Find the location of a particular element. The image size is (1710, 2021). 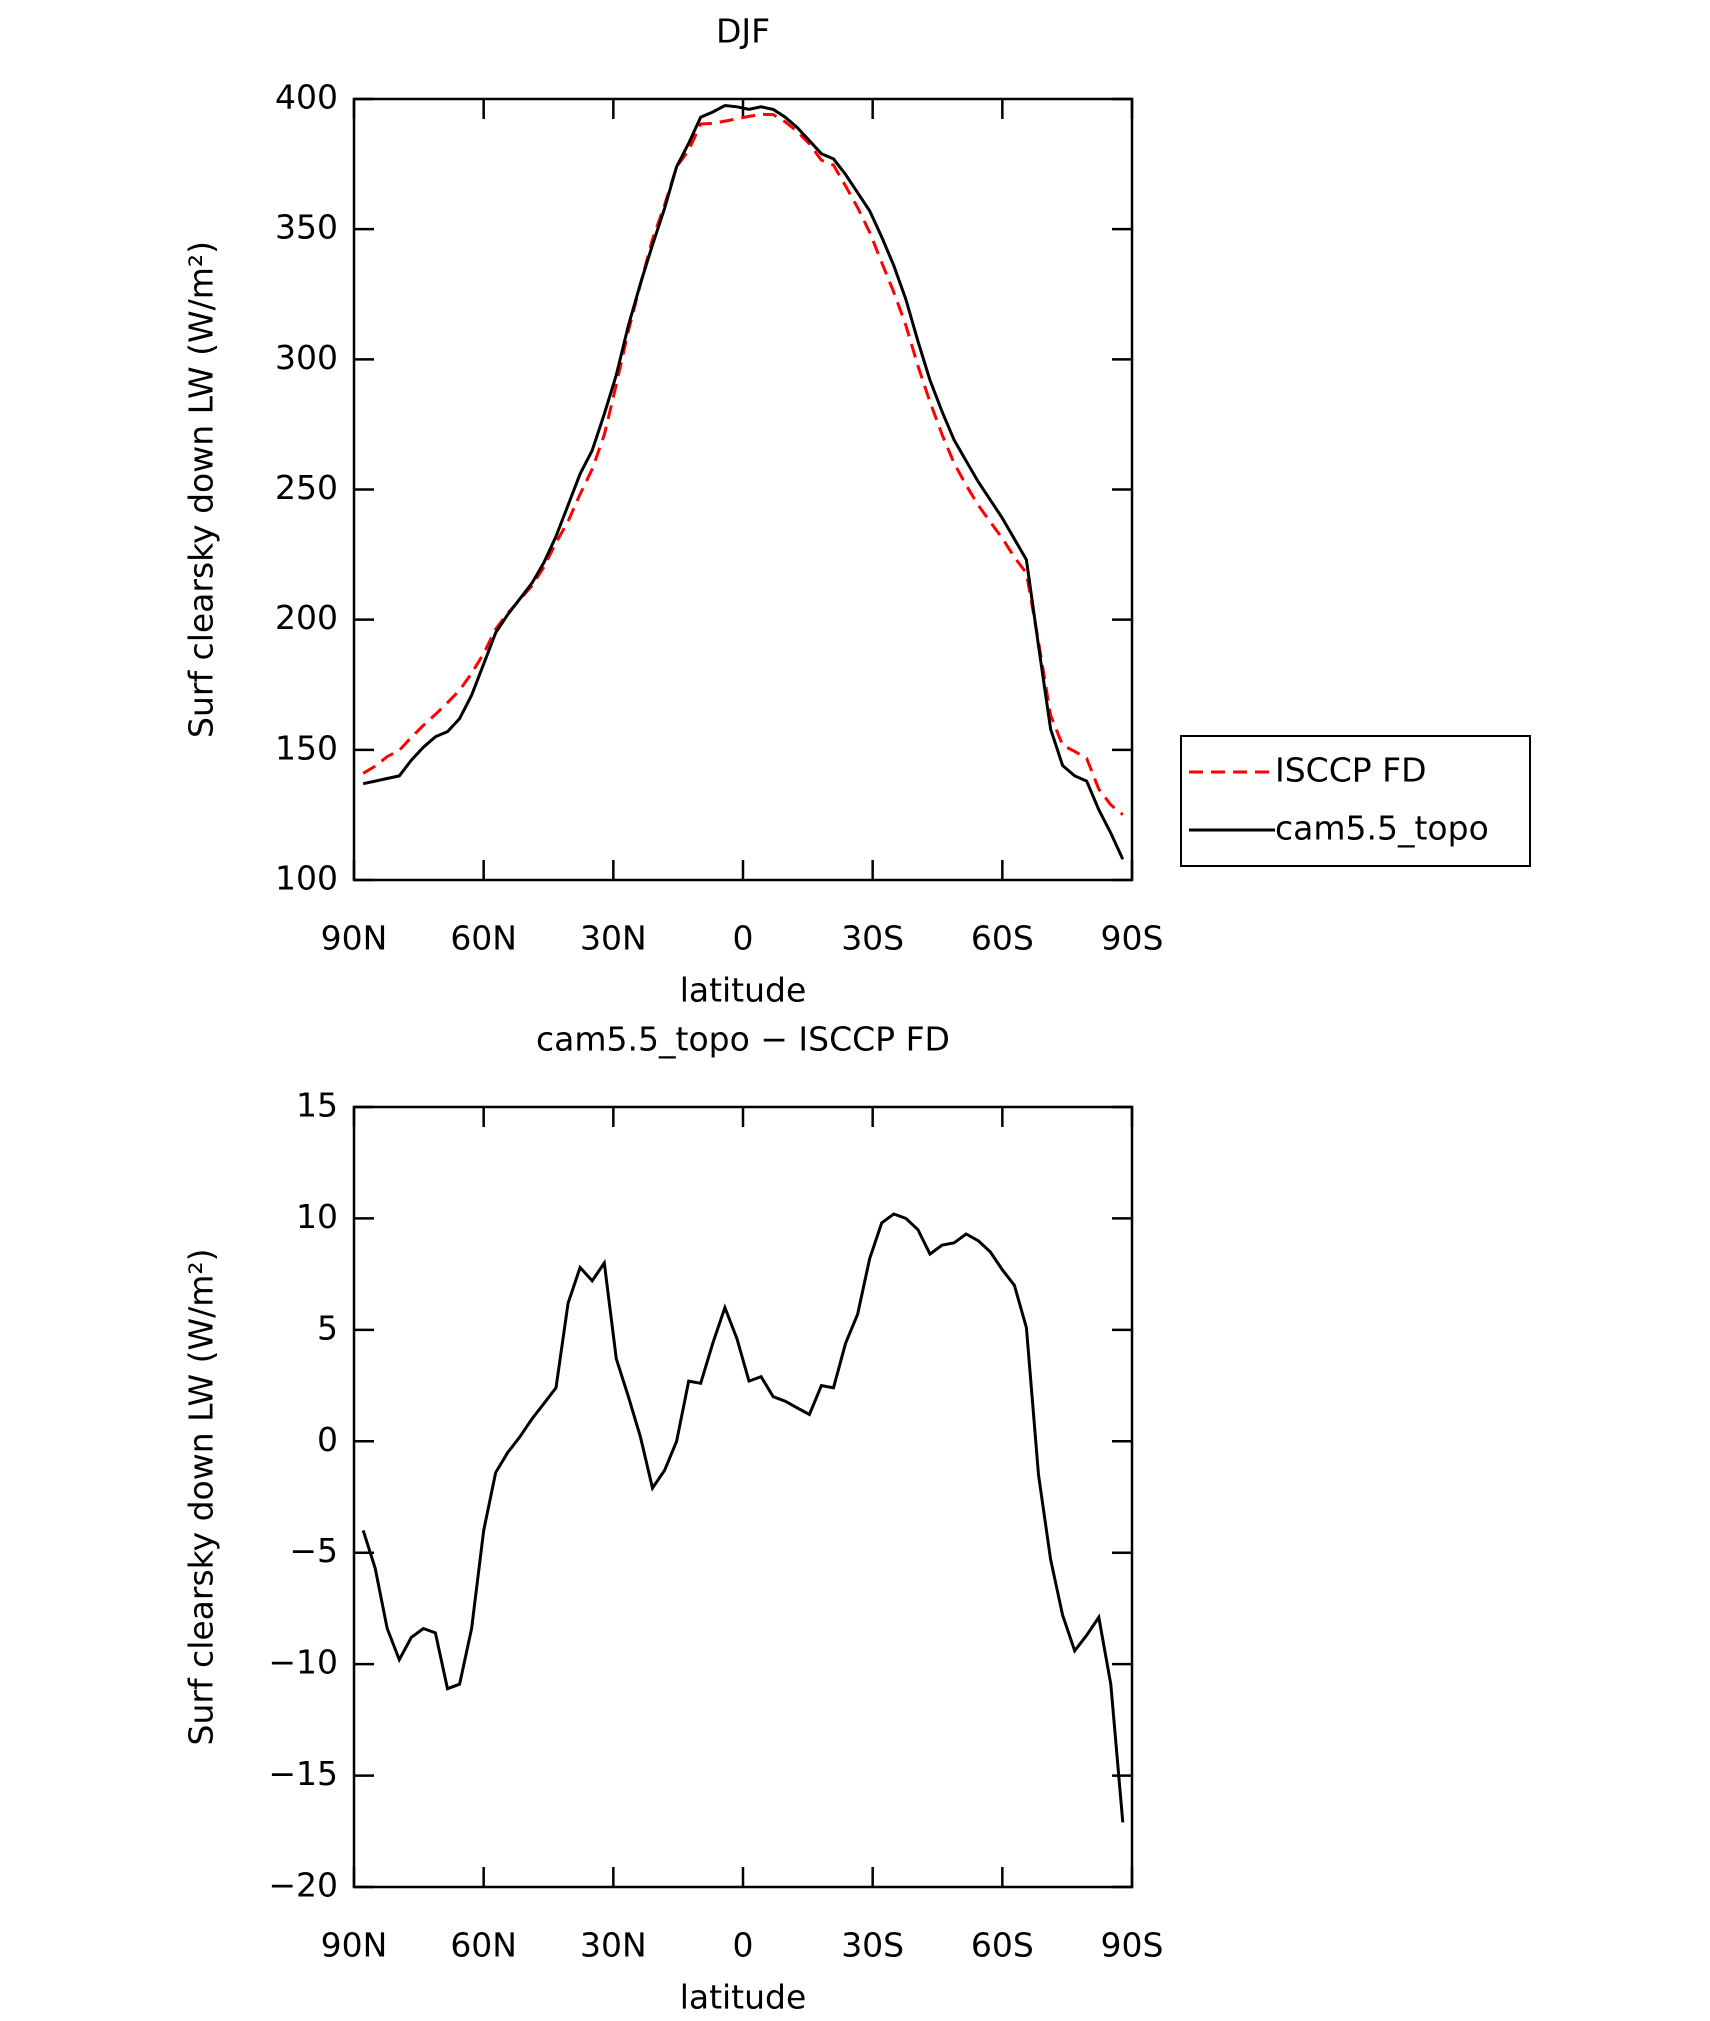

y-tick-label: 0 is located at coordinates (327, 1439).